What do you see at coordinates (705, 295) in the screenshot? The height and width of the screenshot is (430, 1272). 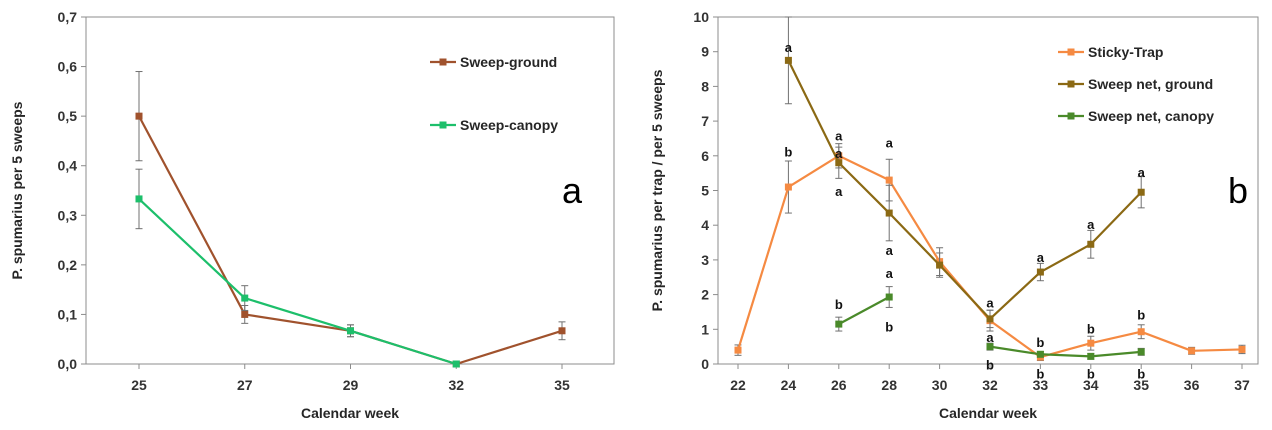 I see `y-tick-label: 2` at bounding box center [705, 295].